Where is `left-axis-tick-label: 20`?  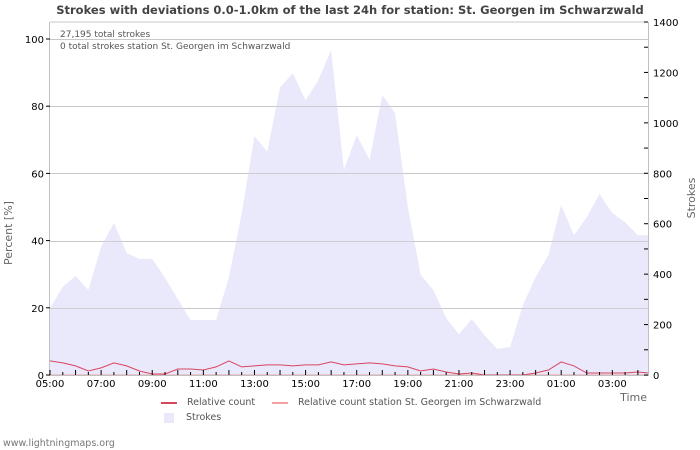
left-axis-tick-label: 20 is located at coordinates (37, 309).